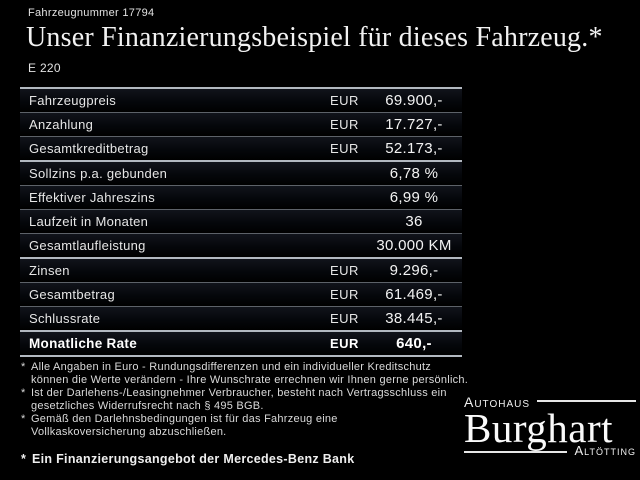 Image resolution: width=640 pixels, height=480 pixels. I want to click on row-label: Anzahlung, so click(61, 124).